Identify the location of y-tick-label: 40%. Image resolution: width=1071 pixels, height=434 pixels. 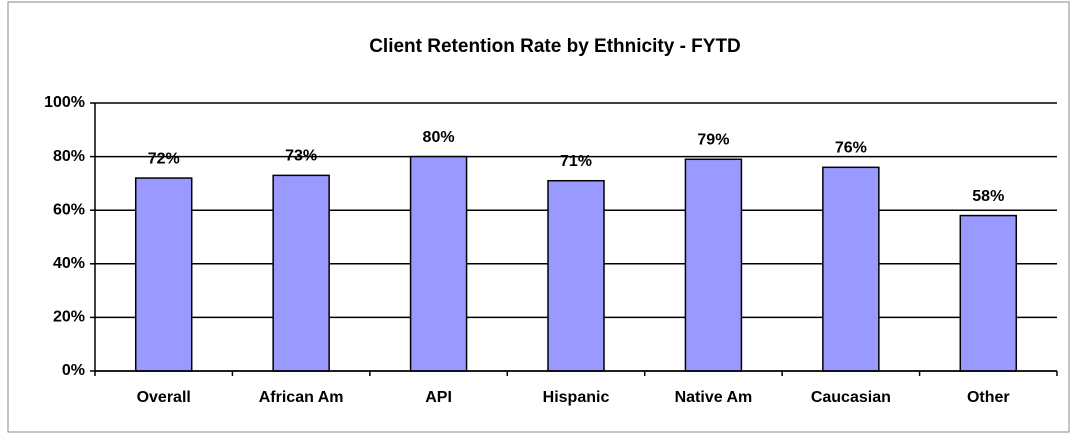
(69, 263).